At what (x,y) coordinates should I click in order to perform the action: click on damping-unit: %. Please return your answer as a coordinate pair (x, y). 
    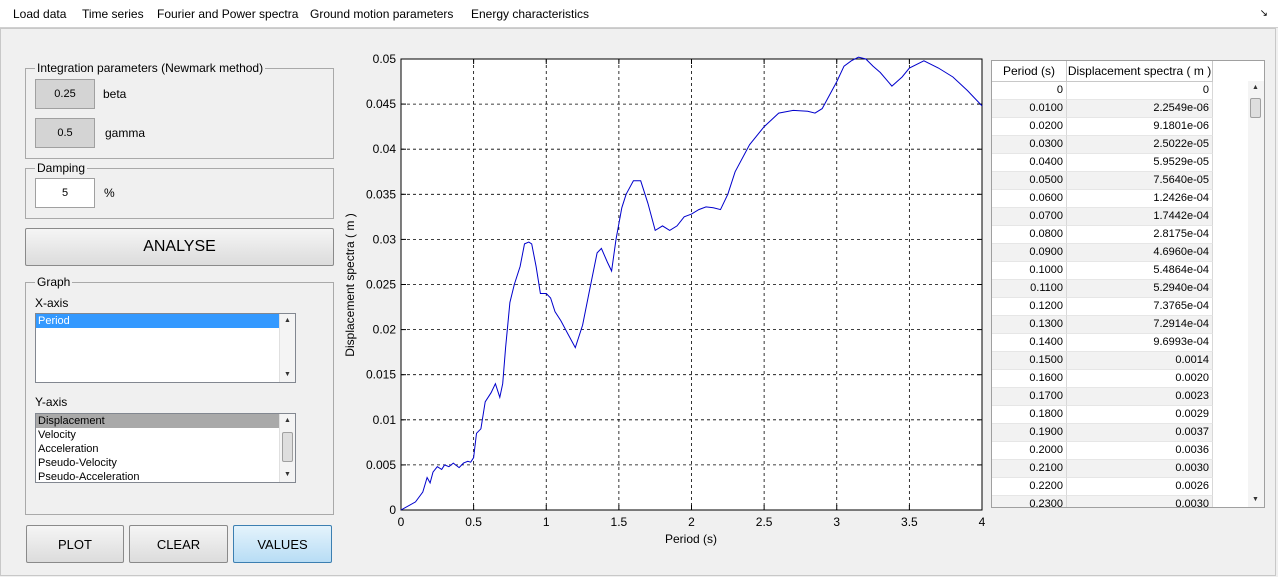
    Looking at the image, I should click on (109, 193).